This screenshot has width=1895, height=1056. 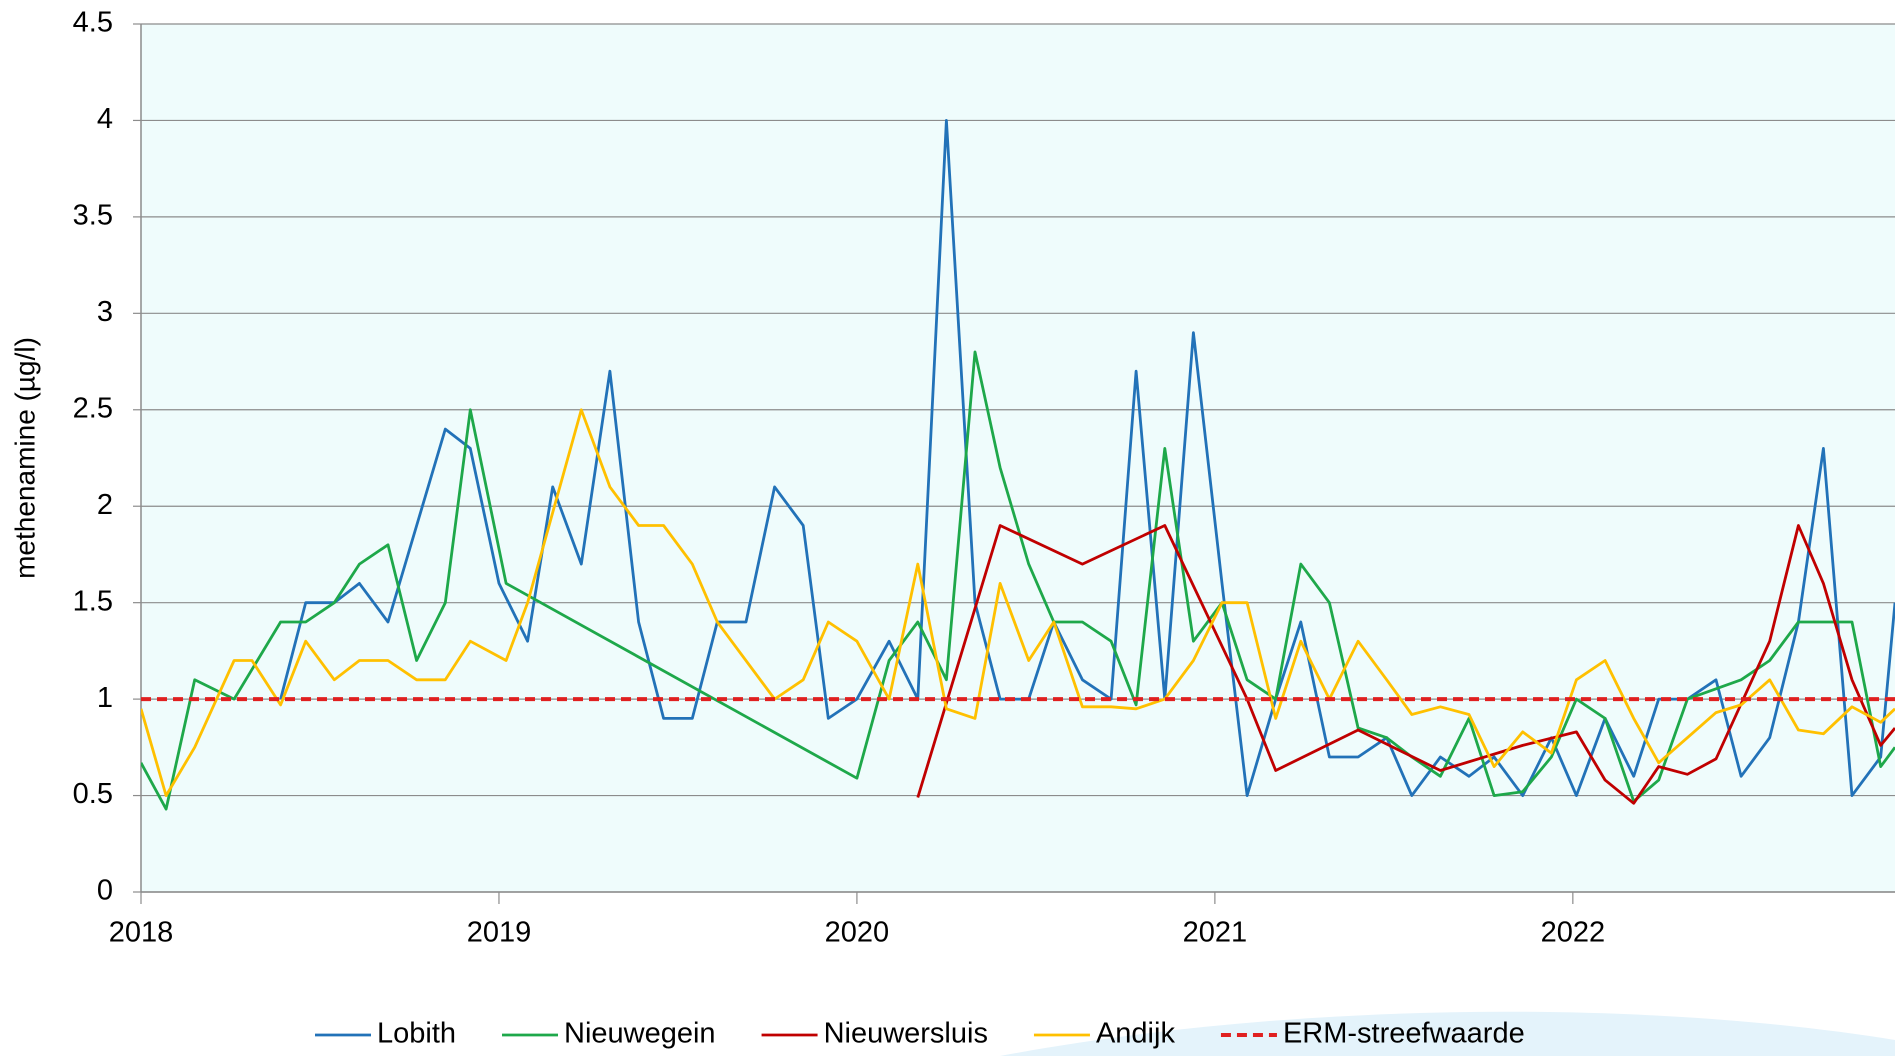 What do you see at coordinates (105, 119) in the screenshot?
I see `y-tick-label: 4` at bounding box center [105, 119].